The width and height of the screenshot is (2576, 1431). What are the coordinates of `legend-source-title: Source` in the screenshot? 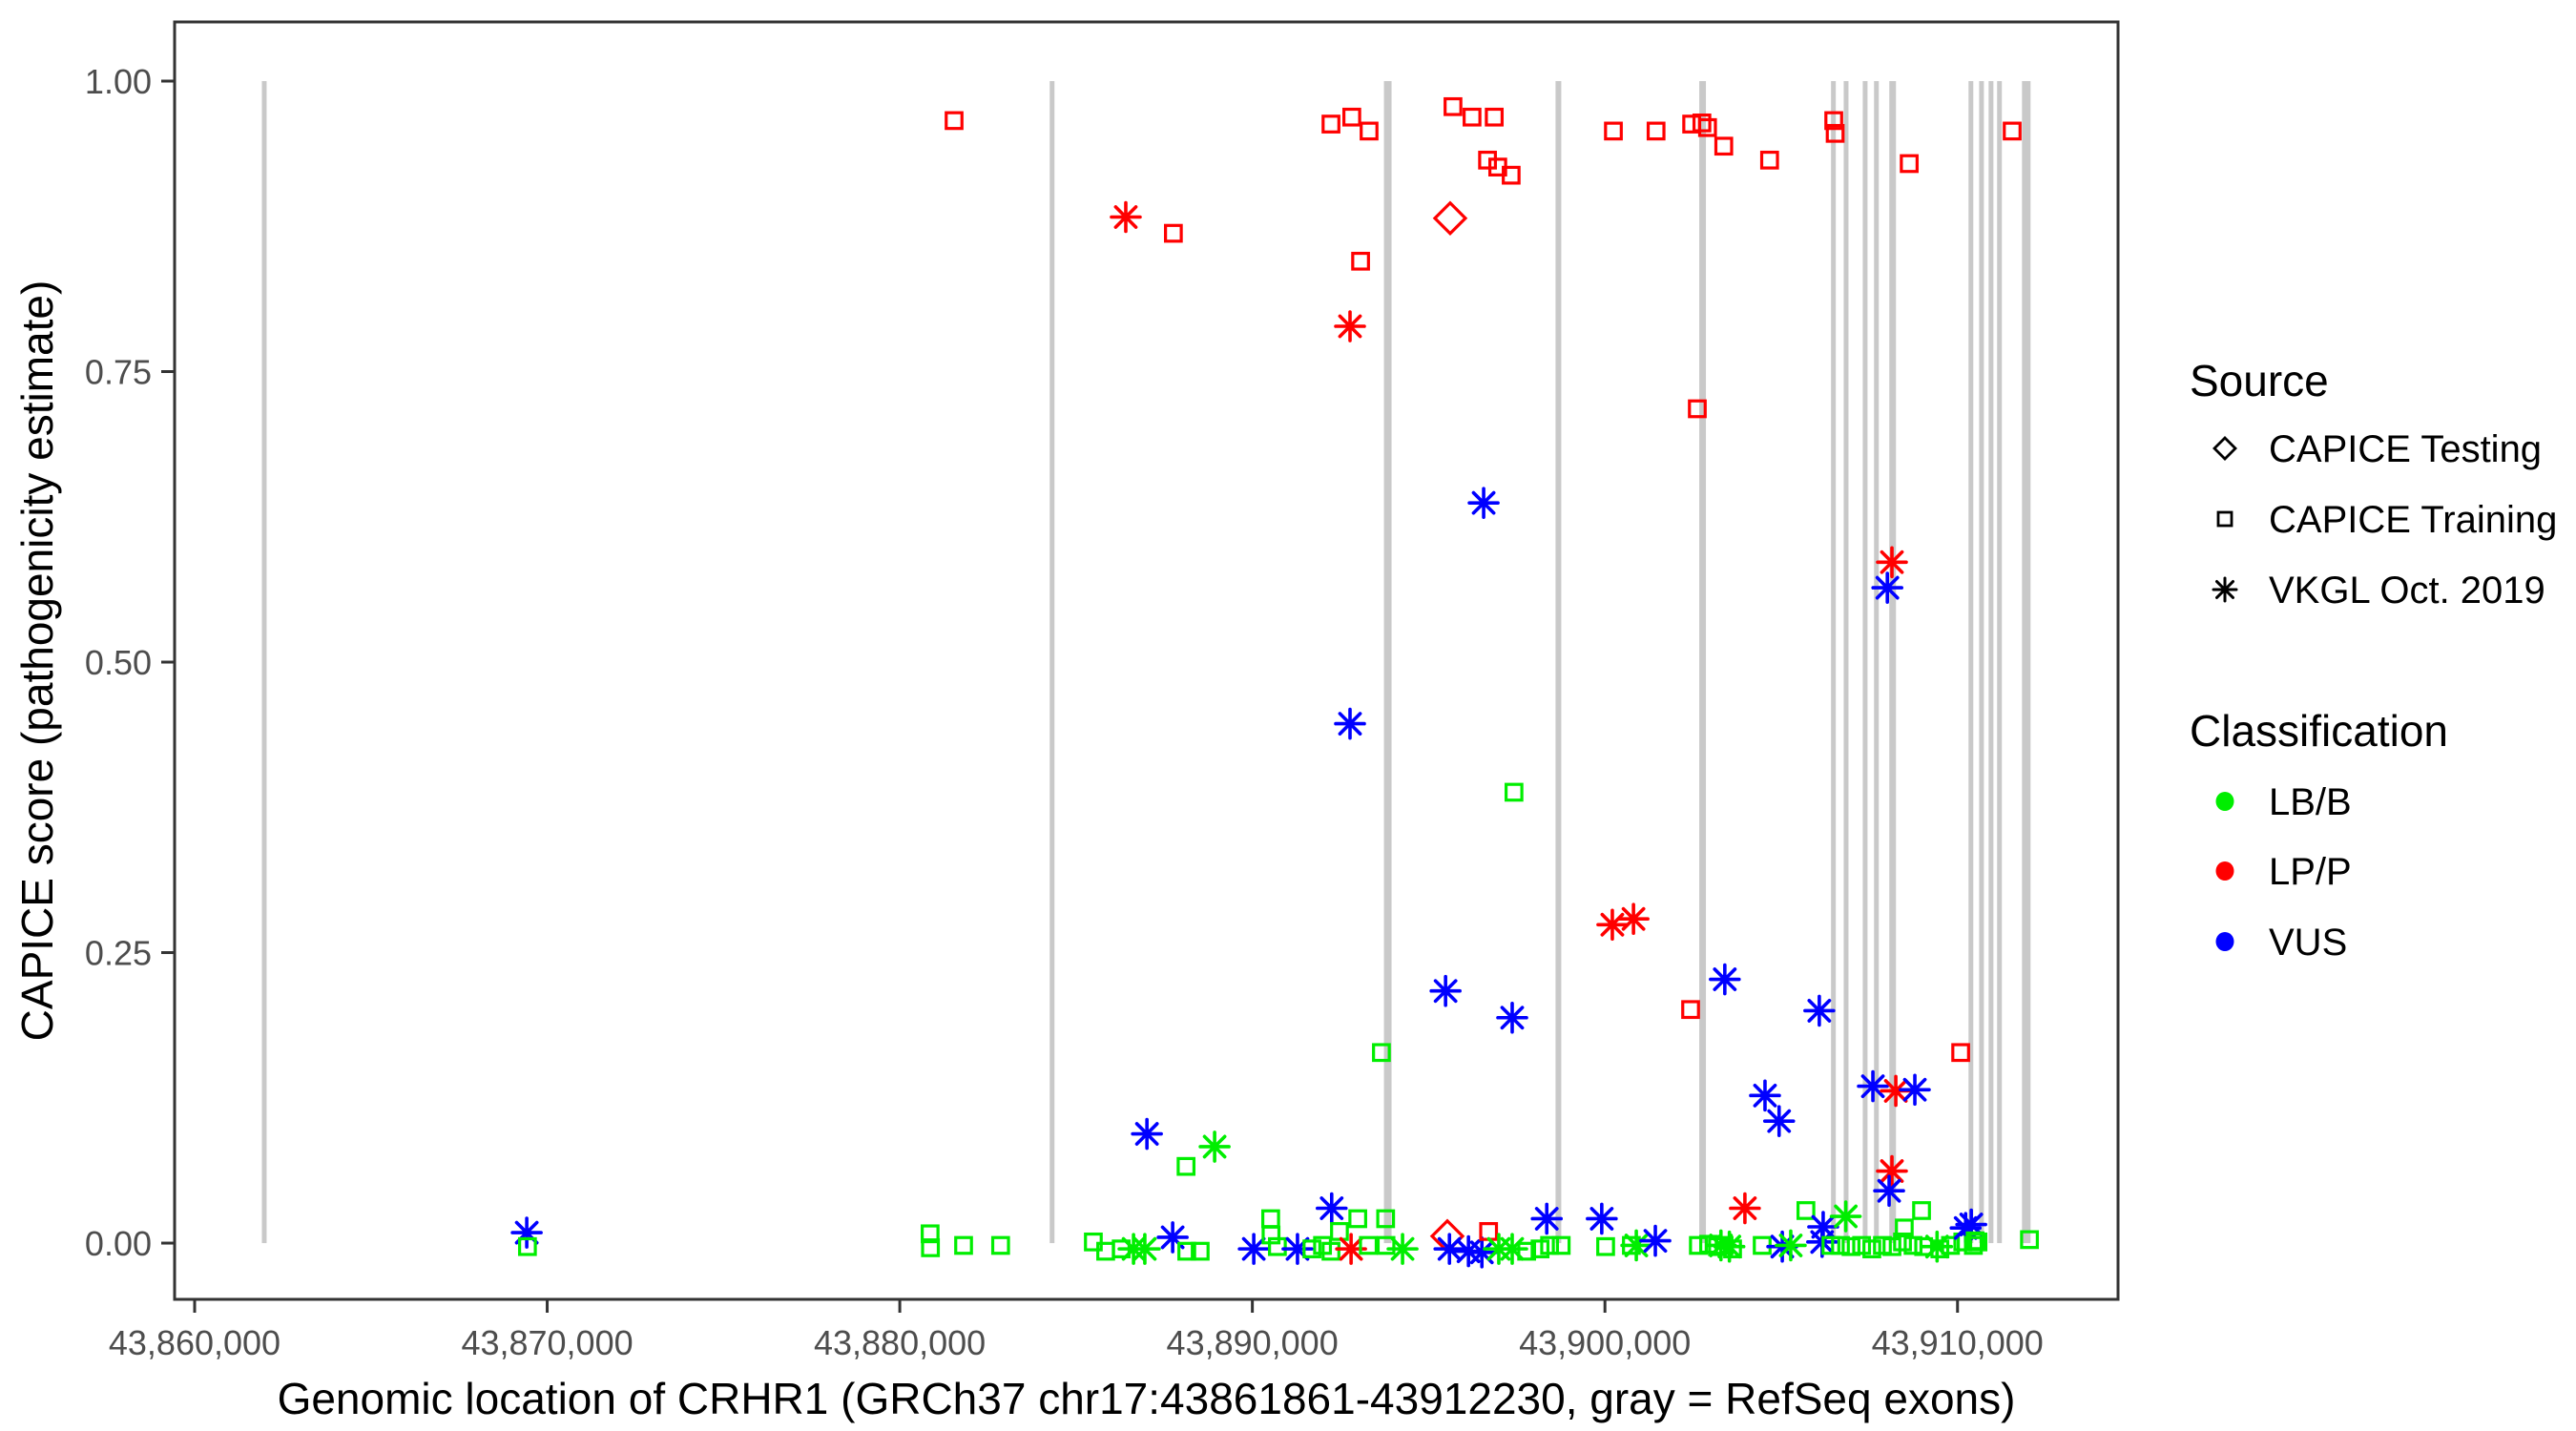 It's located at (2259, 380).